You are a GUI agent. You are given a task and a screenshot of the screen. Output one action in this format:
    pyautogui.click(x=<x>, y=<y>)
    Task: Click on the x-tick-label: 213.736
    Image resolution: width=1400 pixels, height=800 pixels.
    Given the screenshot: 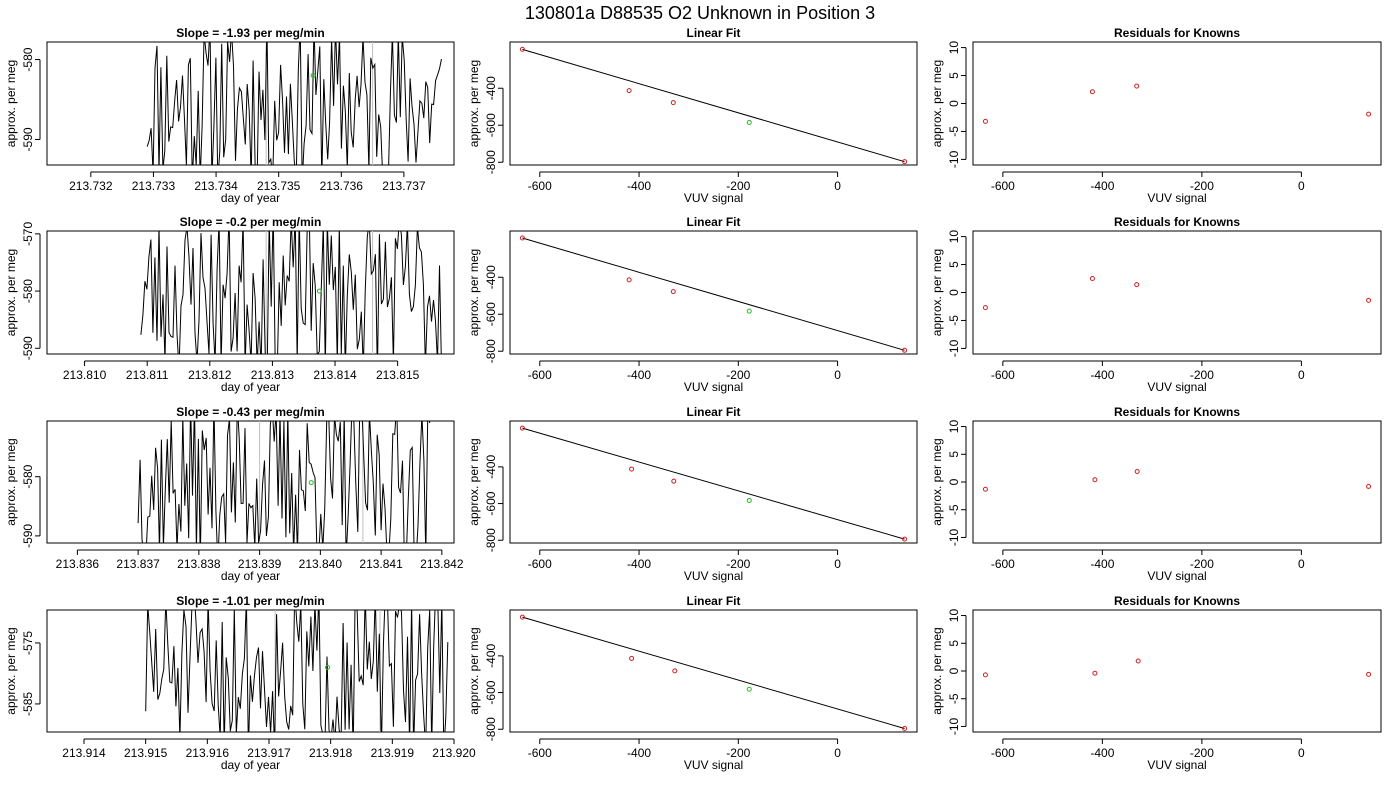 What is the action you would take?
    pyautogui.click(x=342, y=186)
    